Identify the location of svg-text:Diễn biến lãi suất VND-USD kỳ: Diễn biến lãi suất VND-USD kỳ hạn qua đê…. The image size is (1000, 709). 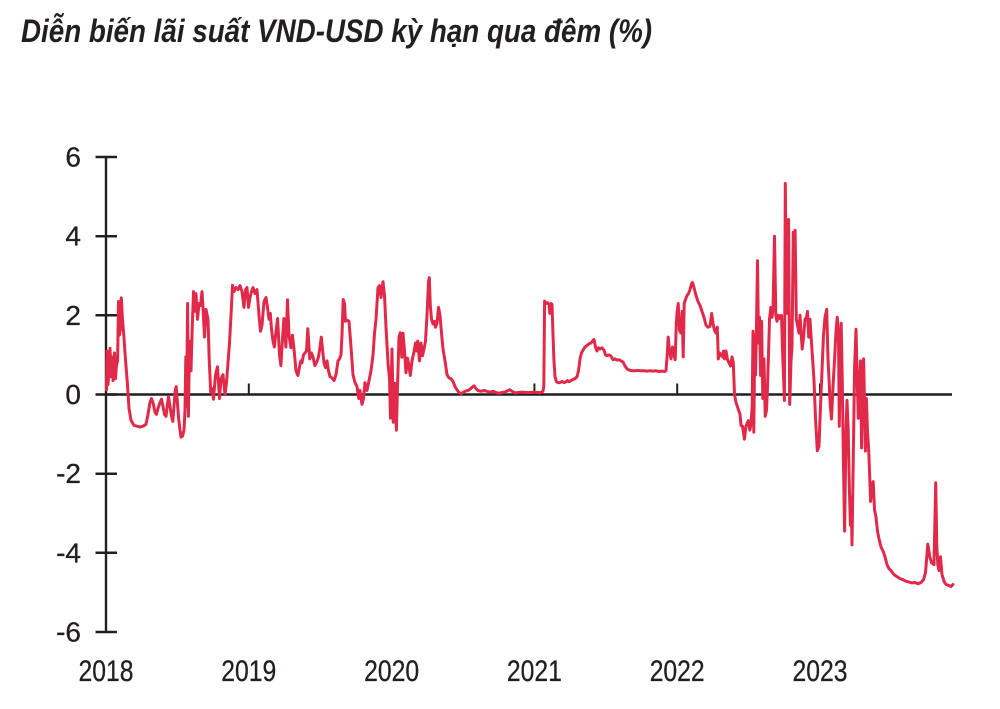
(336, 31).